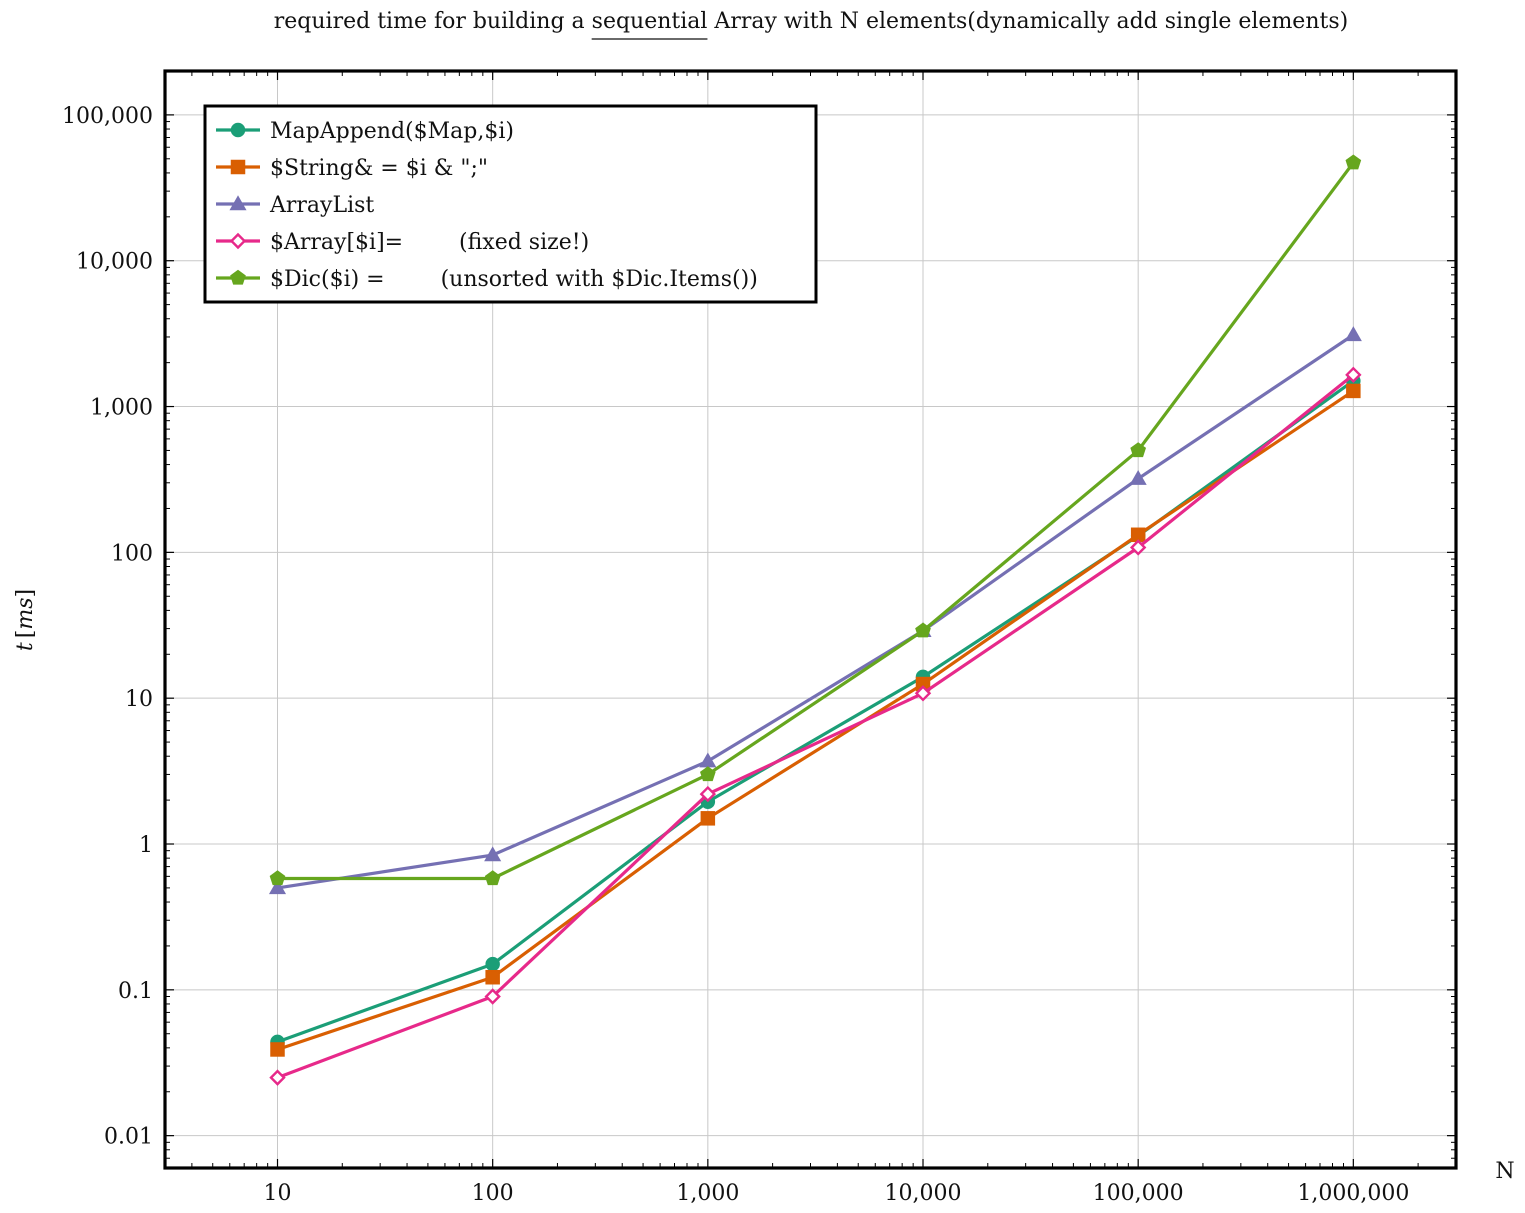 Image resolution: width=1525 pixels, height=1213 pixels. I want to click on x-tick-label: 100,000, so click(1138, 1193).